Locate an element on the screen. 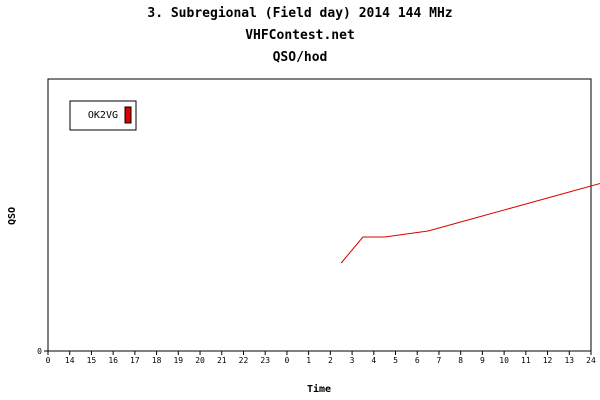 This screenshot has height=400, width=600. x-tick-label: 8 is located at coordinates (460, 360).